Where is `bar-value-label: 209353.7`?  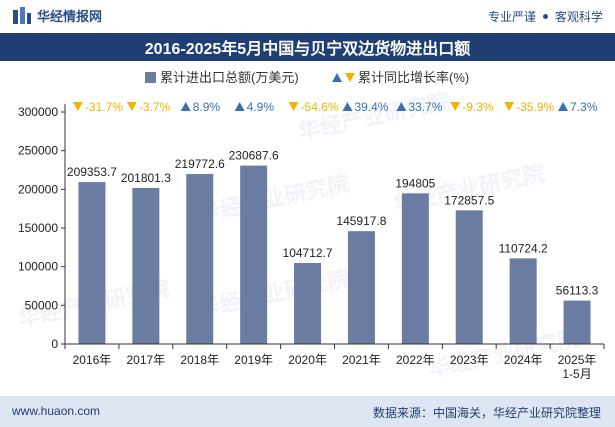
bar-value-label: 209353.7 is located at coordinates (92, 172).